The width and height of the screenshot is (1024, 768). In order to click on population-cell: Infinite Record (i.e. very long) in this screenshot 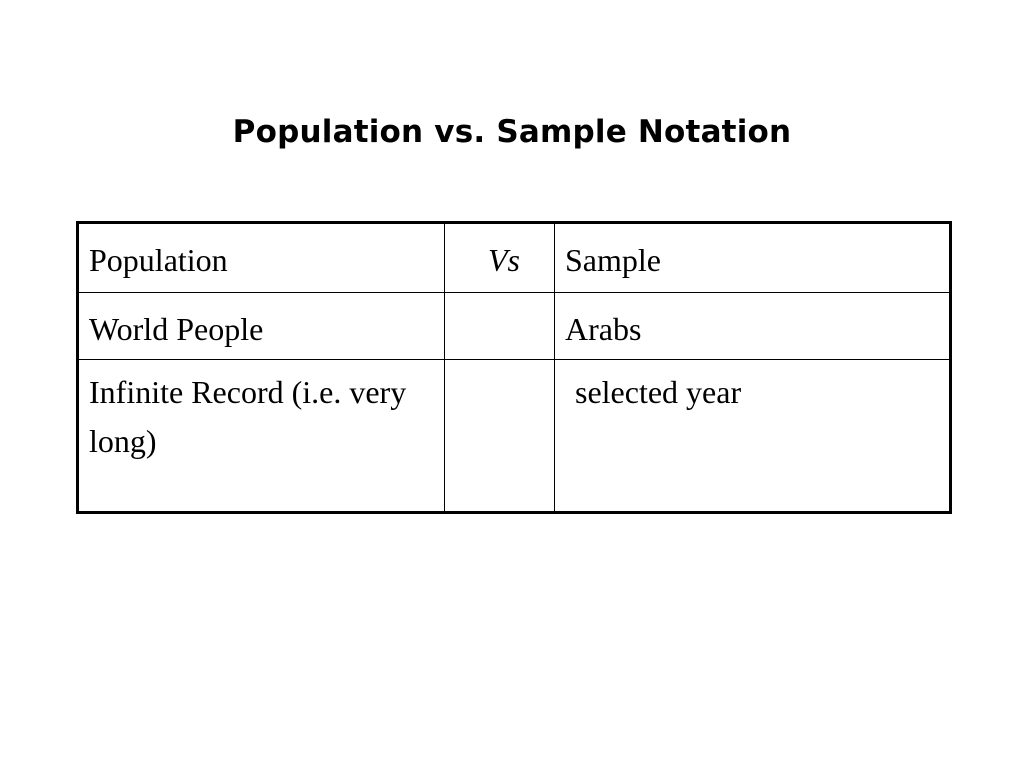, I will do `click(261, 436)`.